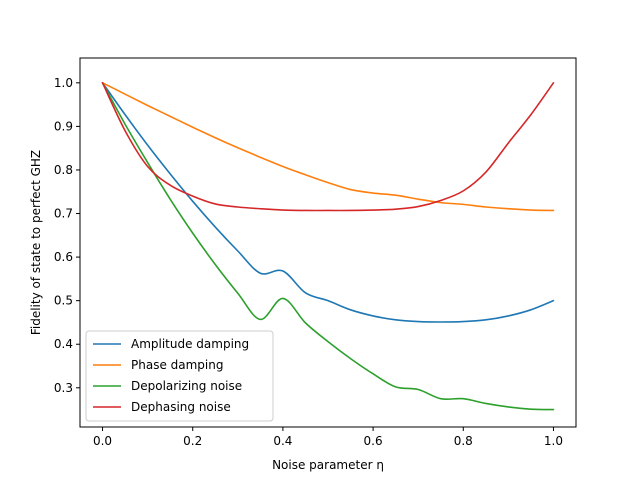 The width and height of the screenshot is (640, 485). Describe the element at coordinates (192, 441) in the screenshot. I see `x-tick-label: 0.2` at that location.